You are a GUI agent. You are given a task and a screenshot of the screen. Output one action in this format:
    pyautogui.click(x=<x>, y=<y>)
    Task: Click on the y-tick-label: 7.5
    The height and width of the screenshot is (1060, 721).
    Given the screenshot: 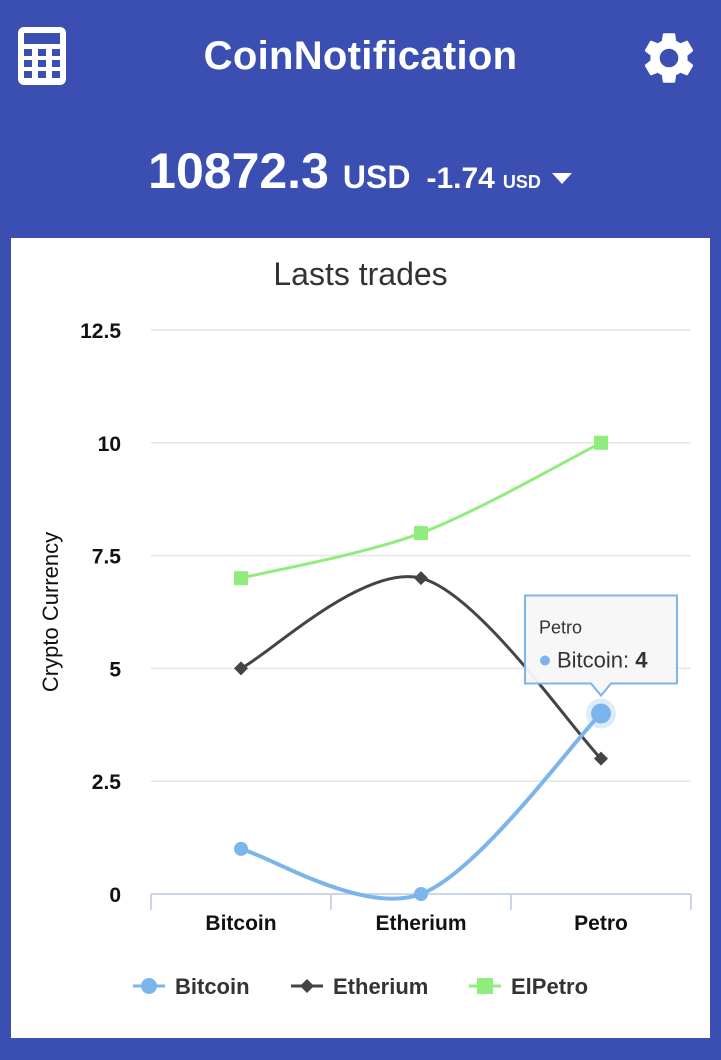 What is the action you would take?
    pyautogui.click(x=107, y=557)
    